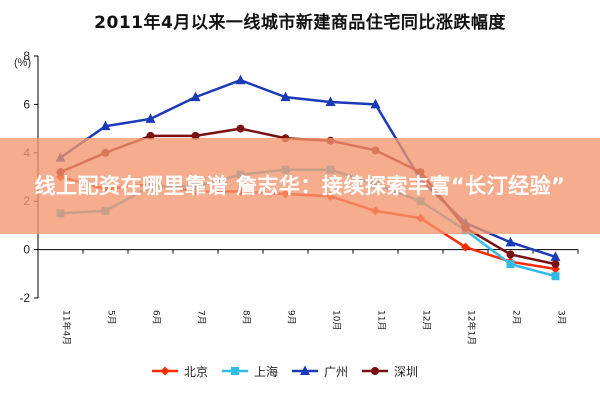  I want to click on x-tick-label: 9月, so click(291, 317).